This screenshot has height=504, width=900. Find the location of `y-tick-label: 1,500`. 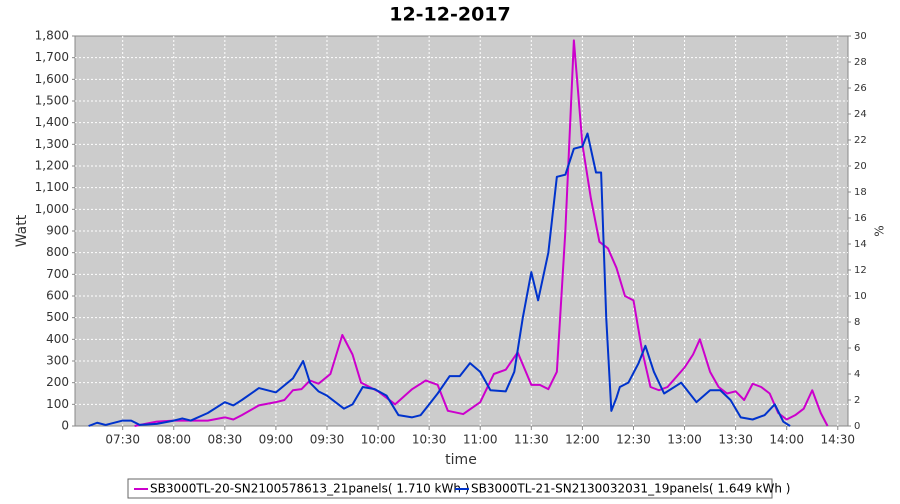

y-tick-label: 1,500 is located at coordinates (52, 101).